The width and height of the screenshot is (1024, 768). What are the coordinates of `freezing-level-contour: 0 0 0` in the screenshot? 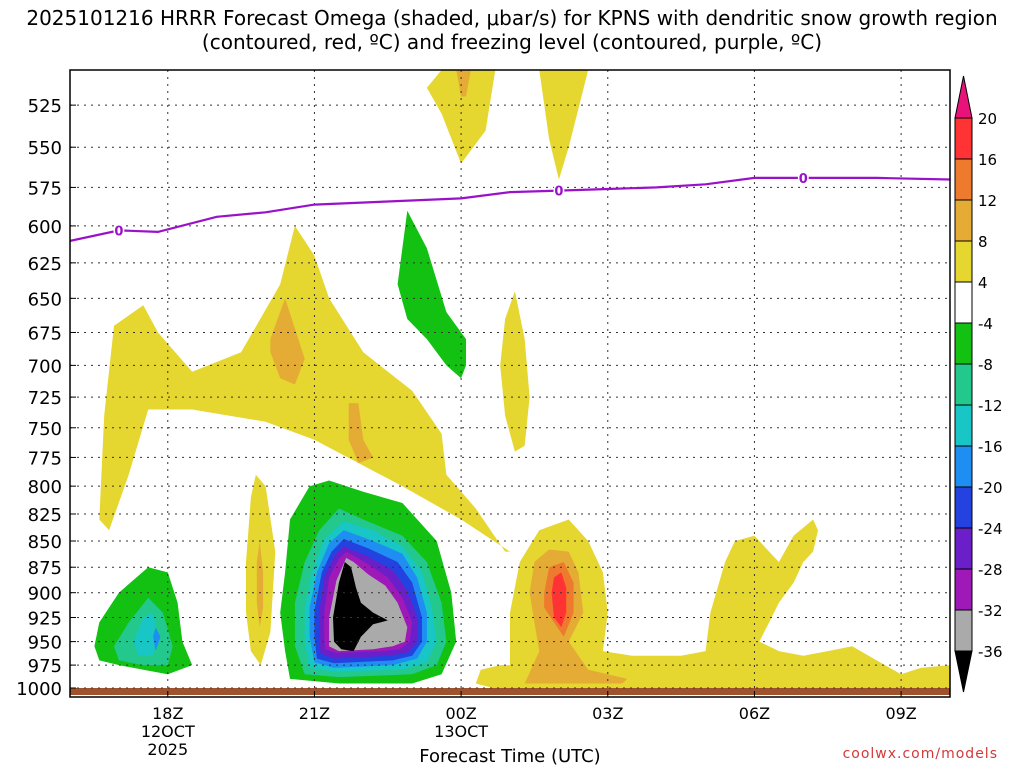 It's located at (510, 206).